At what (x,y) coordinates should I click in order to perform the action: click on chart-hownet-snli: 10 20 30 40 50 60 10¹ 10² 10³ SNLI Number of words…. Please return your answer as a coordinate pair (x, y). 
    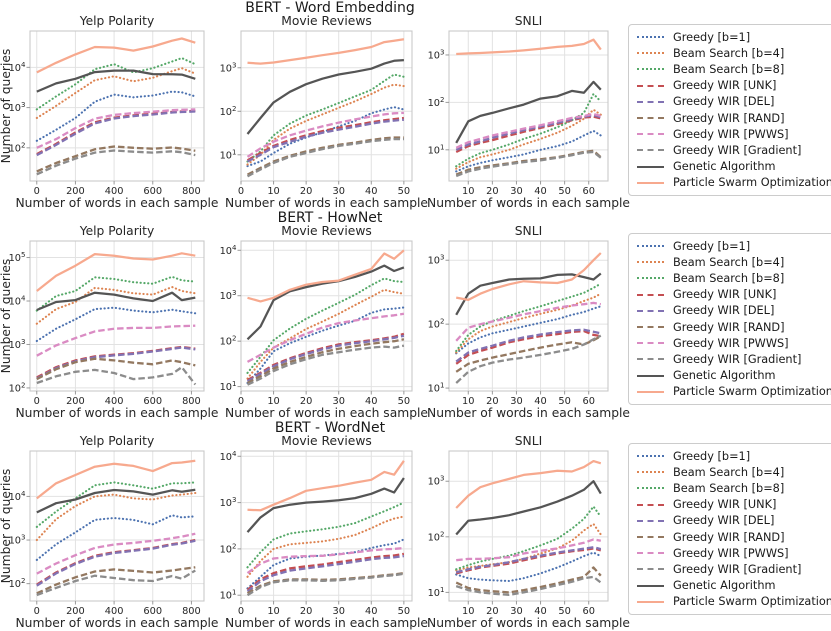
    Looking at the image, I should click on (528, 315).